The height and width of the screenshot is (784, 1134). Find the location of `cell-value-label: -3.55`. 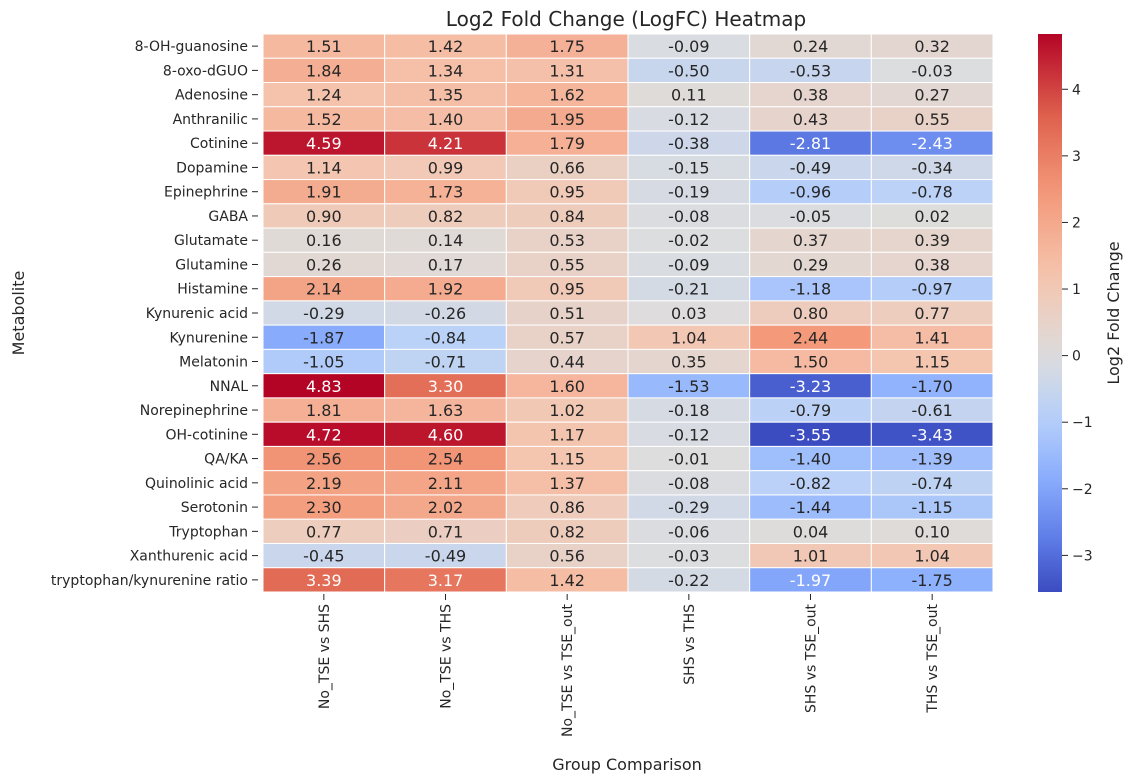

cell-value-label: -3.55 is located at coordinates (810, 434).